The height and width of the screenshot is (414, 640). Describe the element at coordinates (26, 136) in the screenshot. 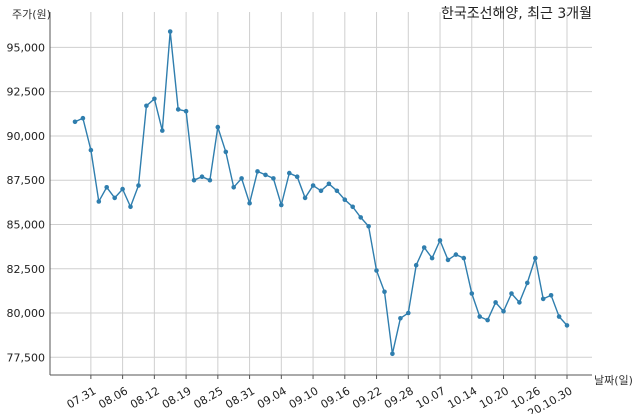

I see `y-tick-label: 90,000` at that location.